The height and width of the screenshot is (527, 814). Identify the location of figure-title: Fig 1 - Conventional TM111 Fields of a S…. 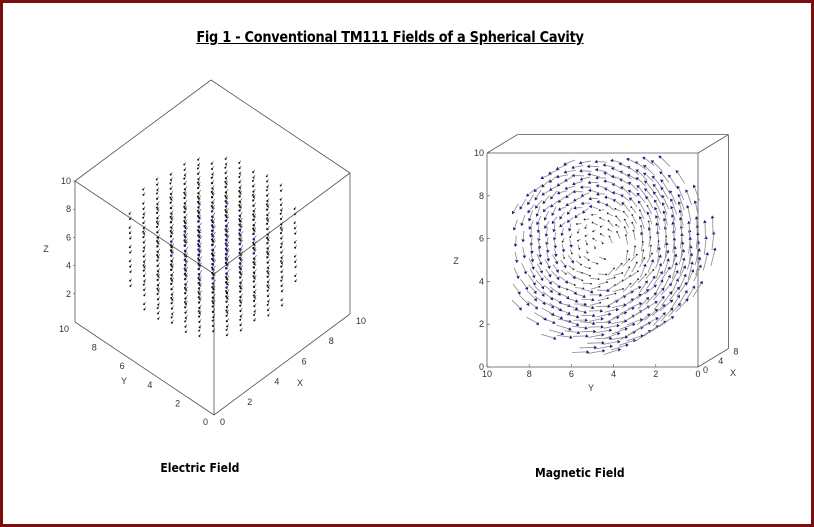
(390, 37).